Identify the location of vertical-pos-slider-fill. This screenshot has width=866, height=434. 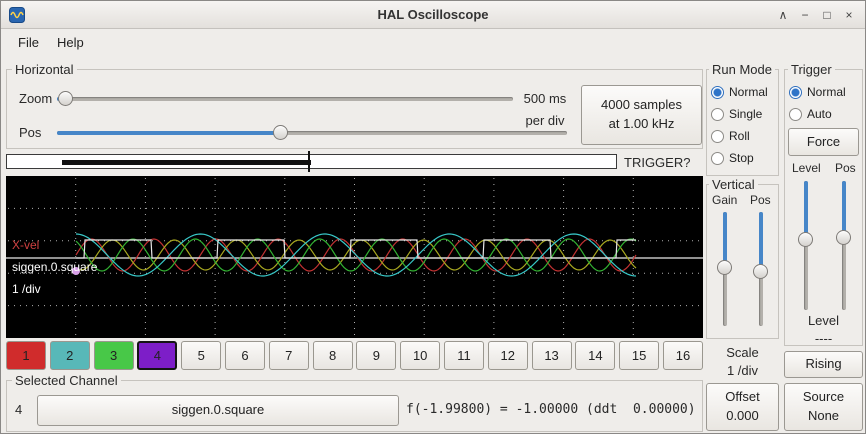
(761, 242).